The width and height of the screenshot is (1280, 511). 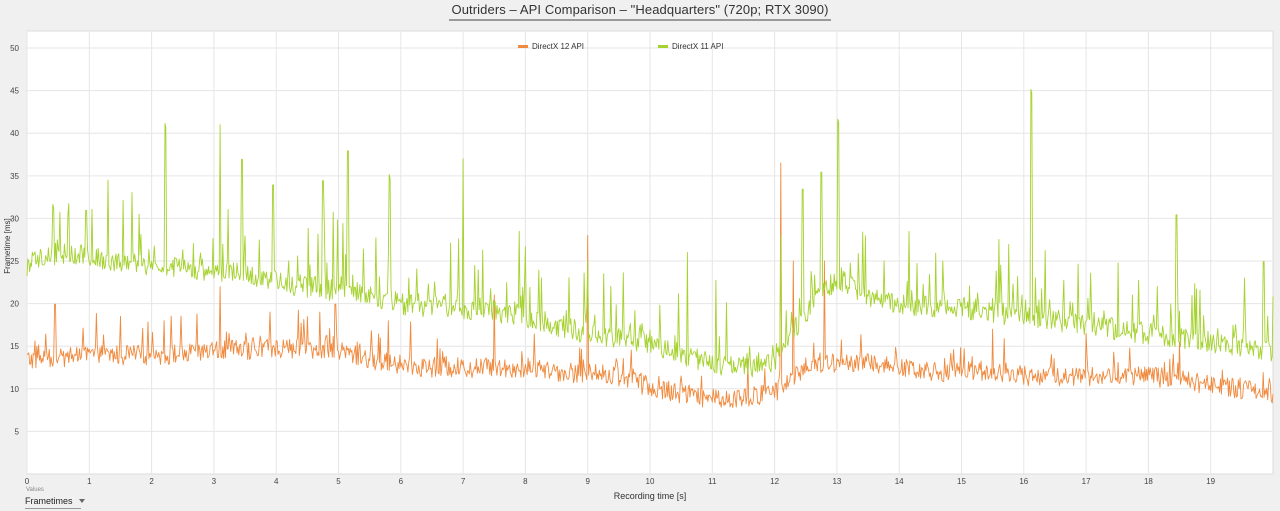 What do you see at coordinates (14, 176) in the screenshot?
I see `y-tick-label: 35` at bounding box center [14, 176].